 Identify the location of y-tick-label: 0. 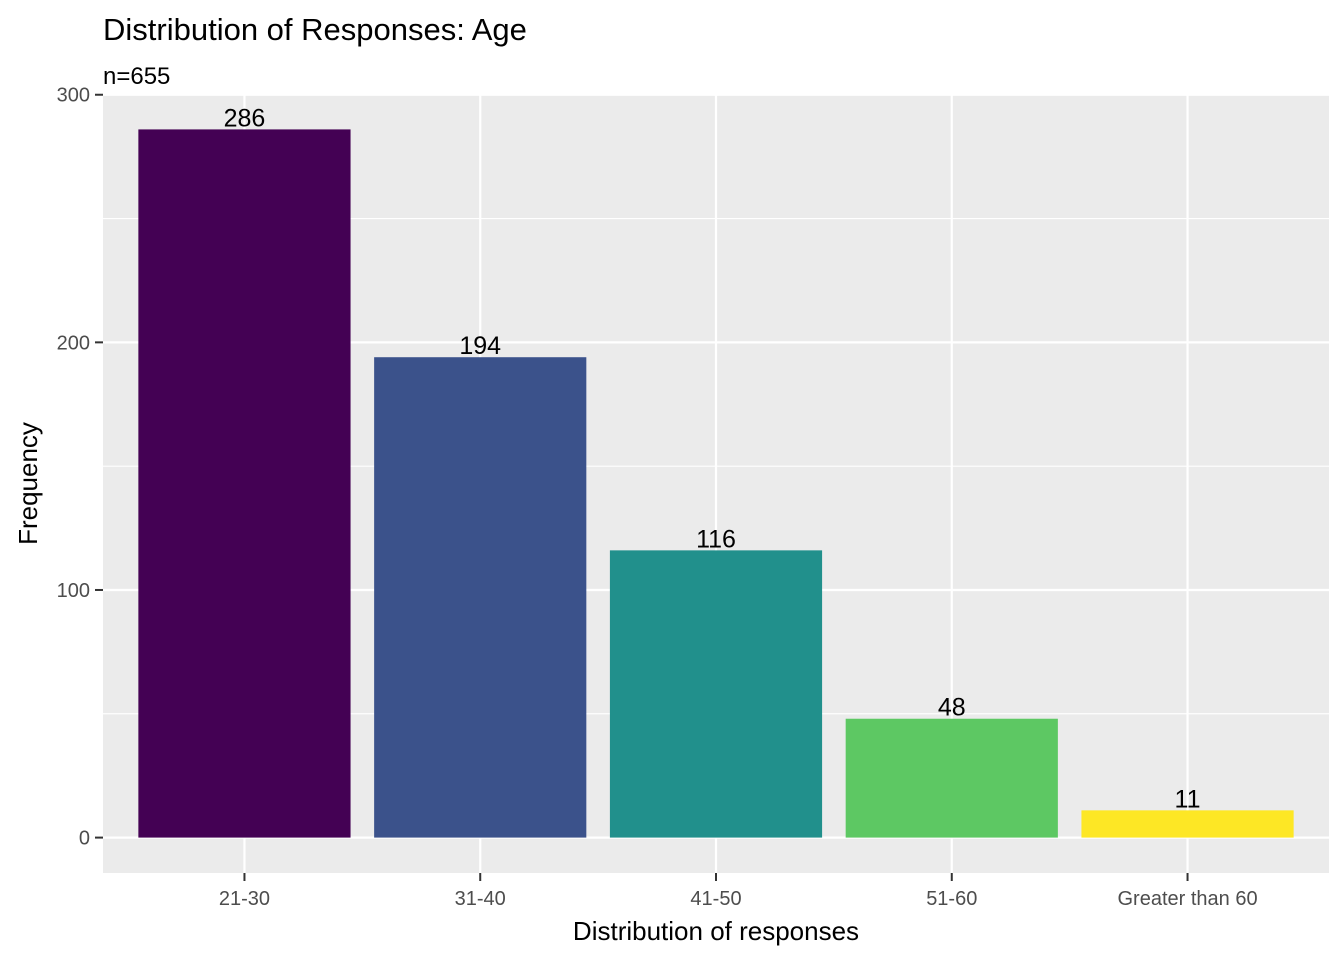
(84, 839).